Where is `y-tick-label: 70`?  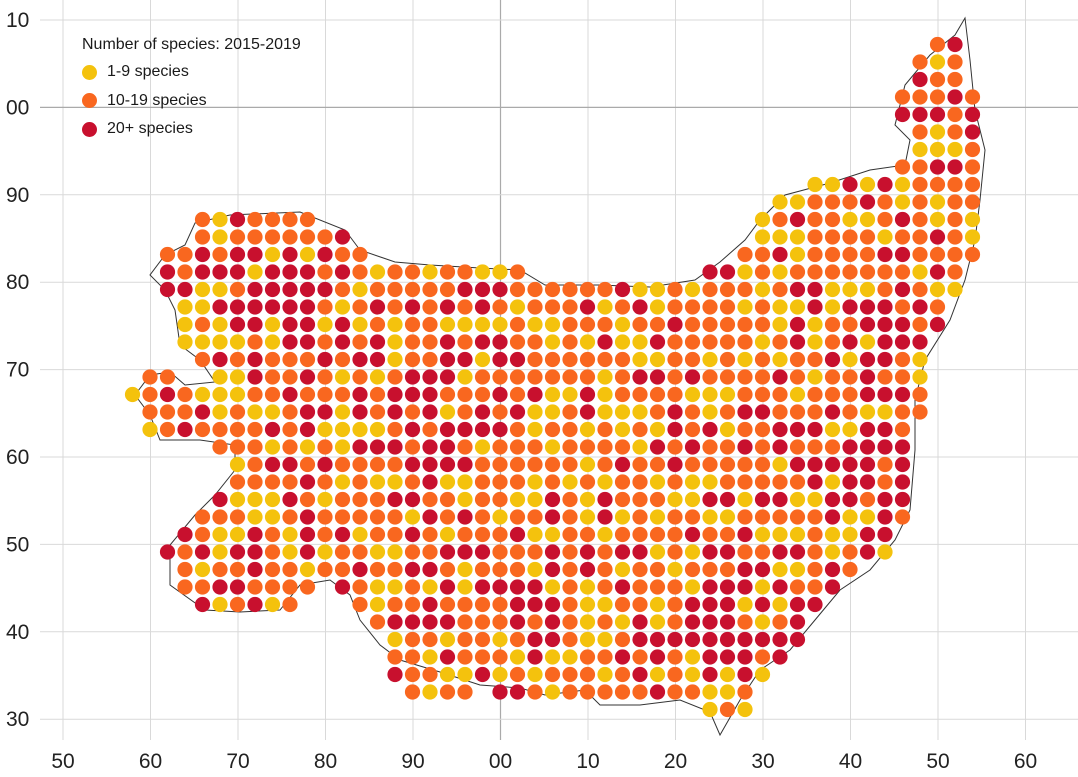 y-tick-label: 70 is located at coordinates (17, 370).